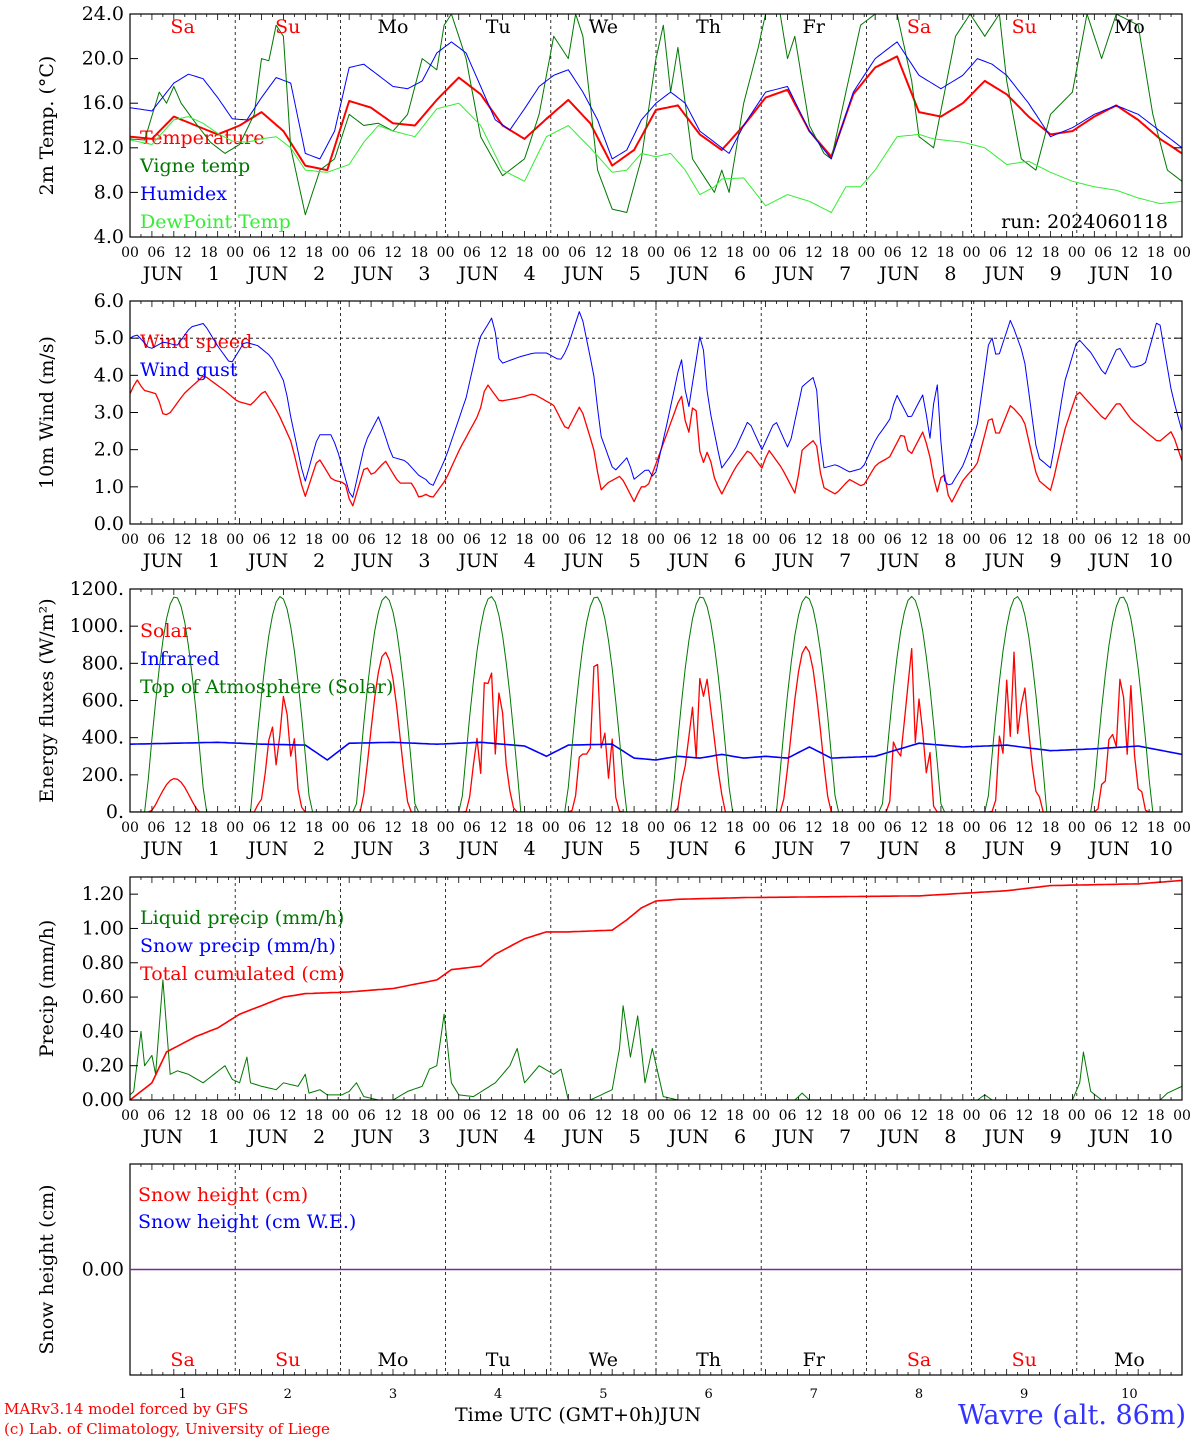 The image size is (1194, 1445). I want to click on temp-y-tick-label: 12.0, so click(103, 148).